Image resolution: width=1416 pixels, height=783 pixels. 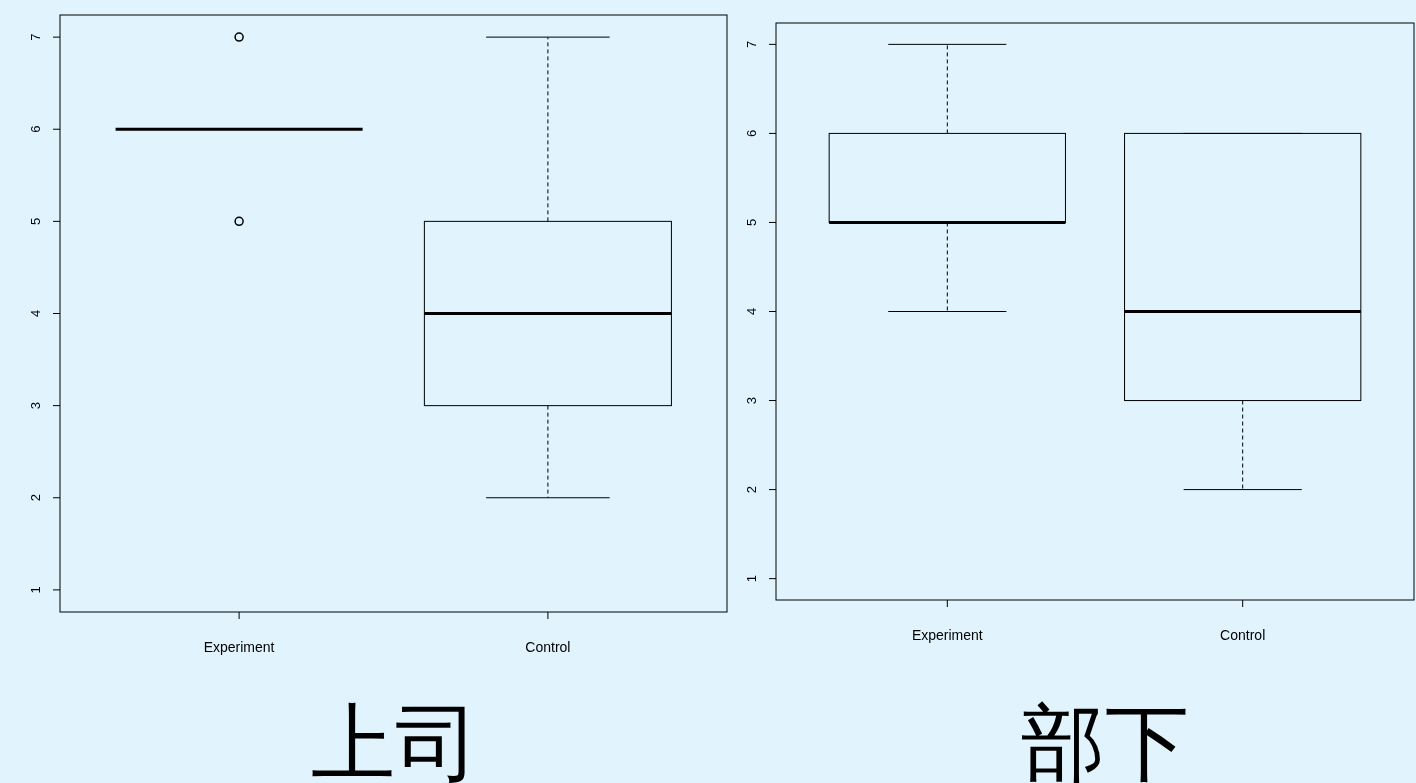 What do you see at coordinates (1105, 738) in the screenshot?
I see `x-axis-title: 部下` at bounding box center [1105, 738].